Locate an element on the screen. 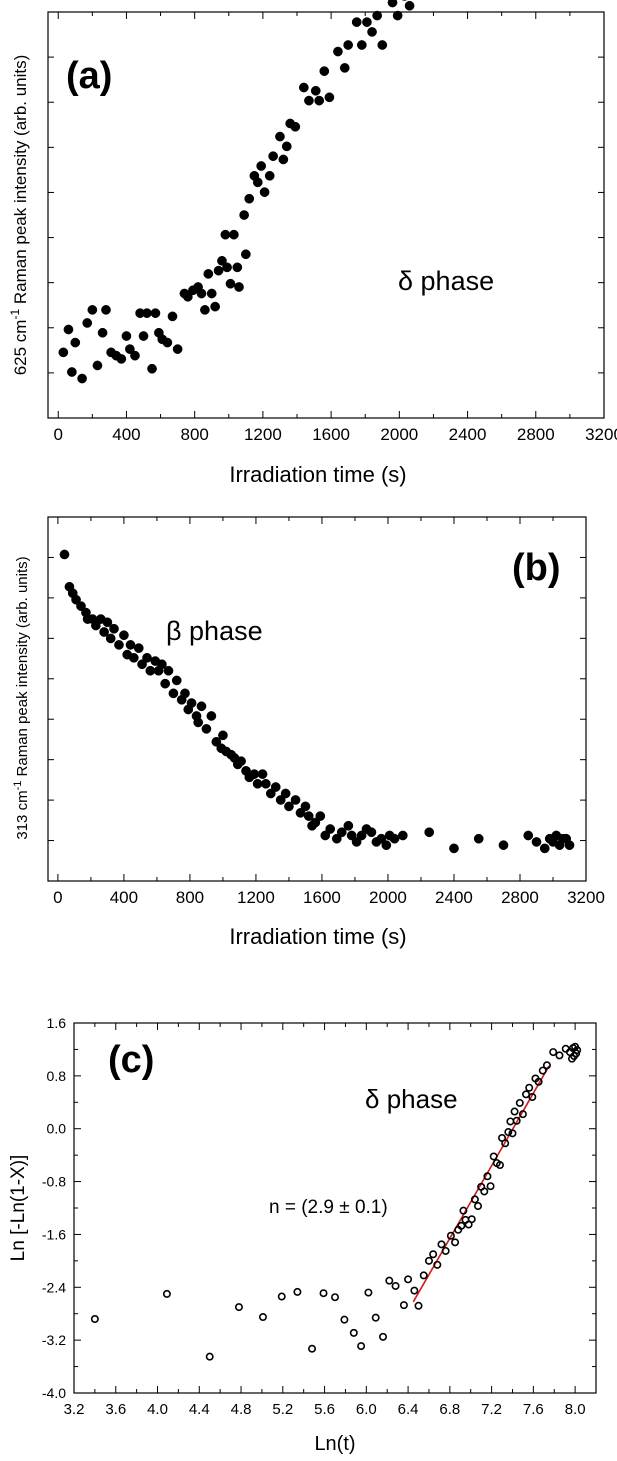 This screenshot has width=617, height=1461. x-tick-label: 7.2 is located at coordinates (491, 1409).